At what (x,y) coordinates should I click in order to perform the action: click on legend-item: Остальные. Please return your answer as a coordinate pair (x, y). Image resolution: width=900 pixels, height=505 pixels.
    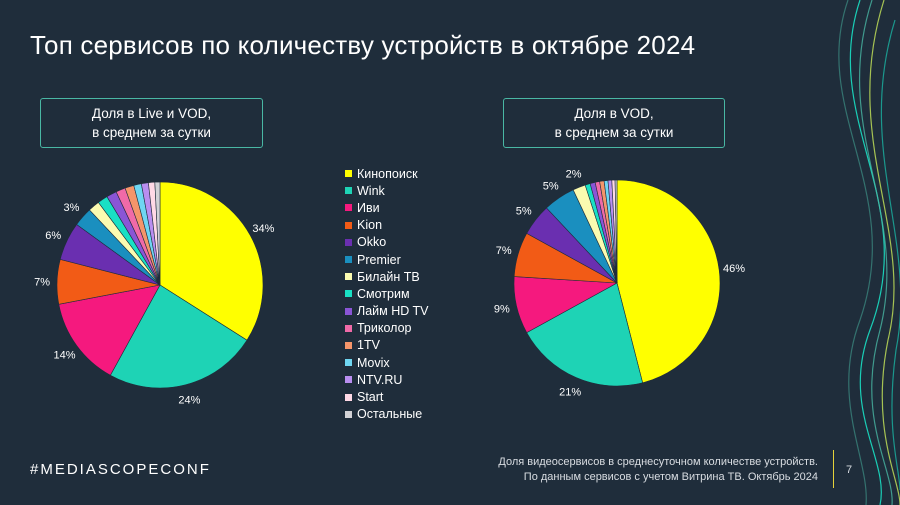
    Looking at the image, I should click on (386, 414).